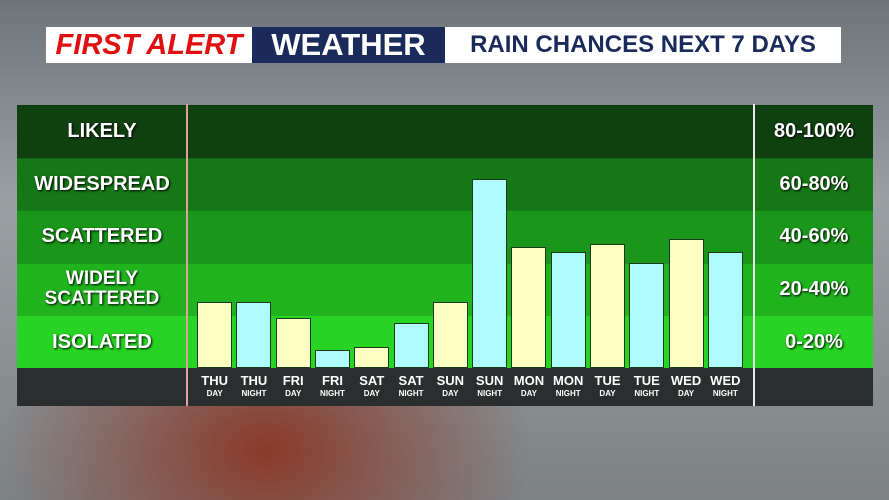  Describe the element at coordinates (814, 289) in the screenshot. I see `band-range: 20-40%` at that location.